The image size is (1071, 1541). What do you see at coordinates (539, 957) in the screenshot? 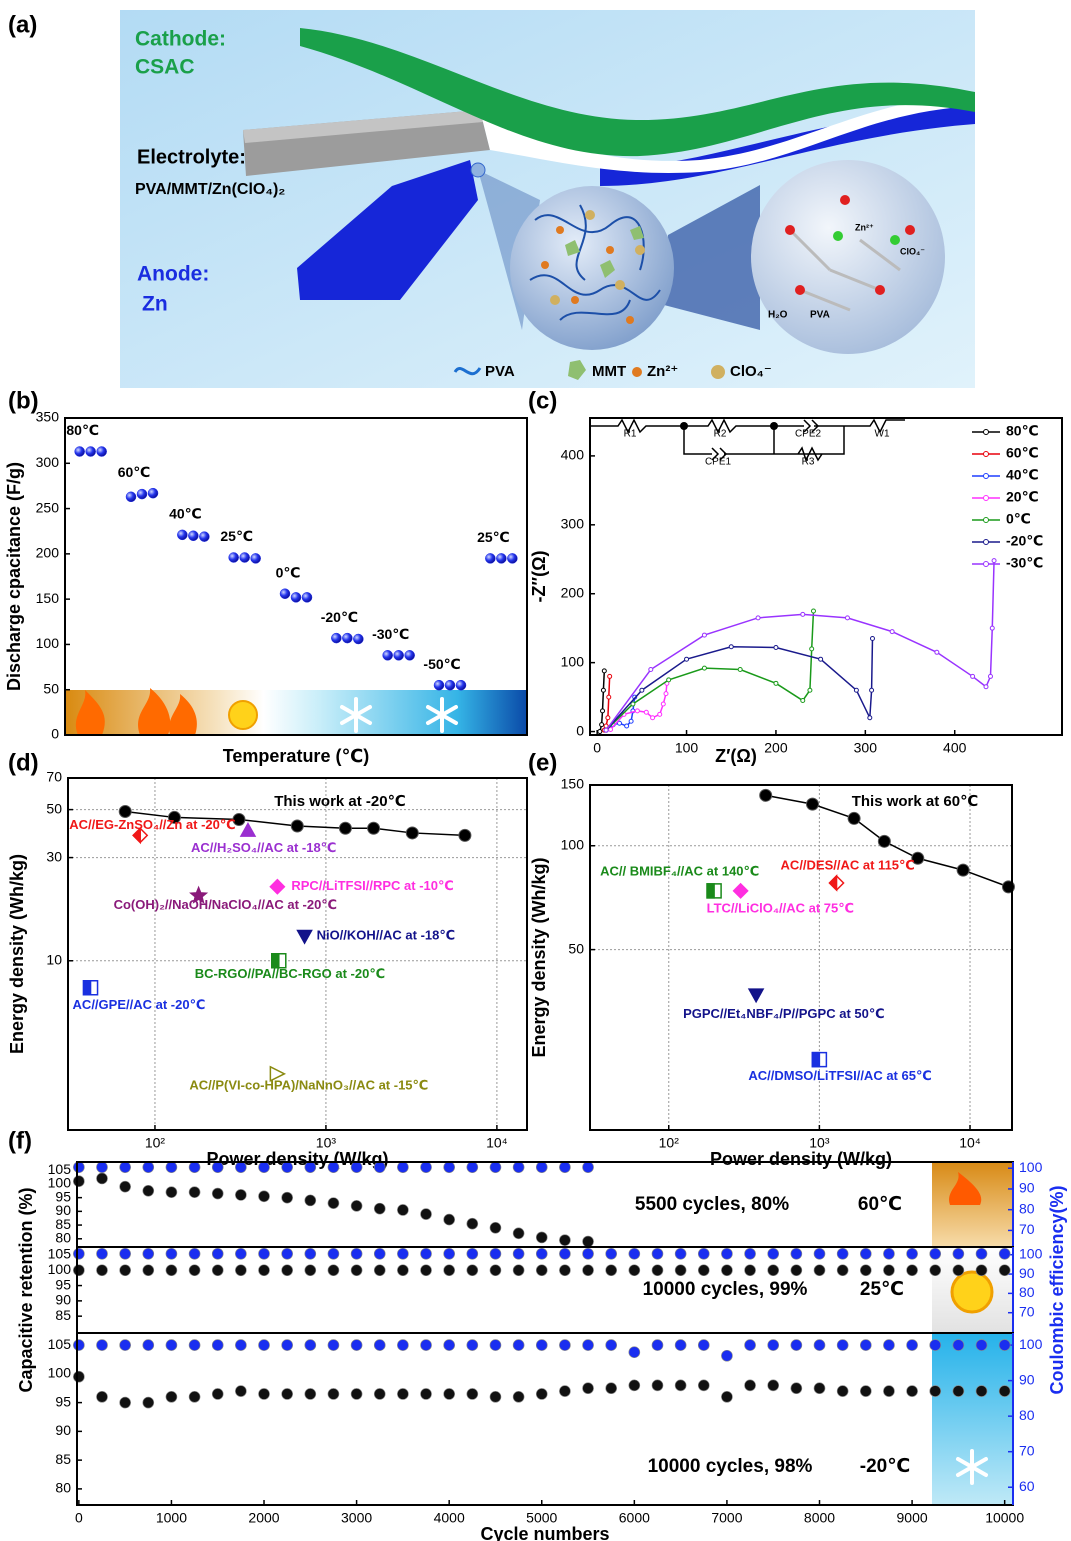
I see `y-axis-label: Energy density (Wh/kg)` at bounding box center [539, 957].